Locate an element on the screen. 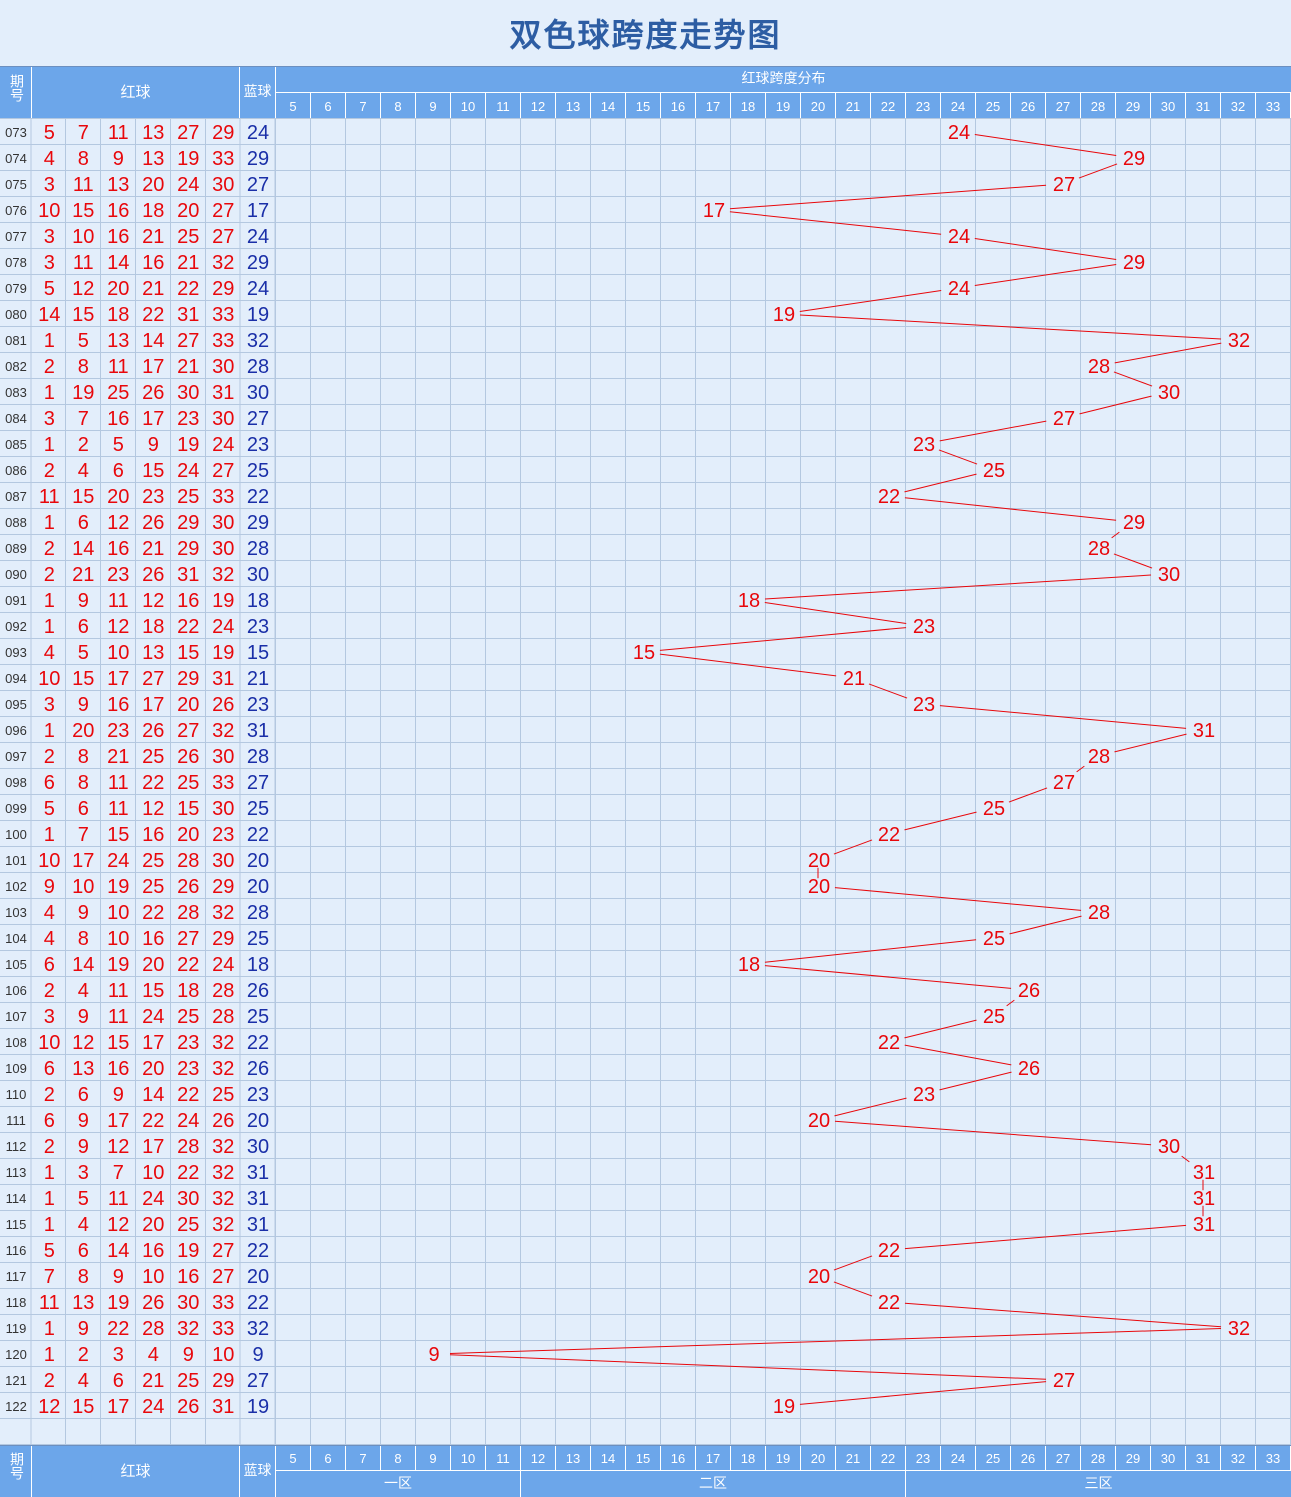  col-footer-label: 28 is located at coordinates (1098, 1458).